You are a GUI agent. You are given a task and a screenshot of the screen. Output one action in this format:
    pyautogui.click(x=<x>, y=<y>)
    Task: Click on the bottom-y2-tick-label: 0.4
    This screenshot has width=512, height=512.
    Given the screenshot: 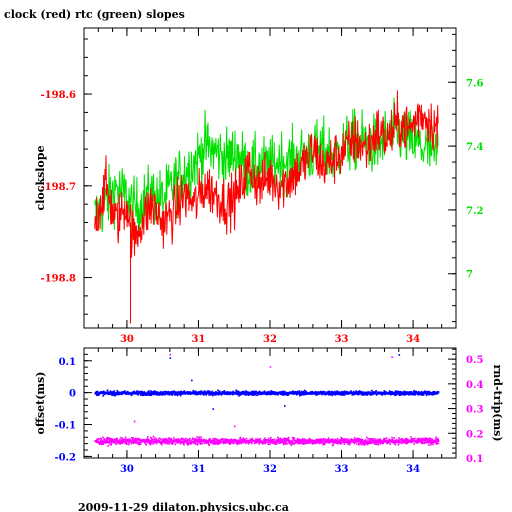 What is the action you would take?
    pyautogui.click(x=474, y=385)
    